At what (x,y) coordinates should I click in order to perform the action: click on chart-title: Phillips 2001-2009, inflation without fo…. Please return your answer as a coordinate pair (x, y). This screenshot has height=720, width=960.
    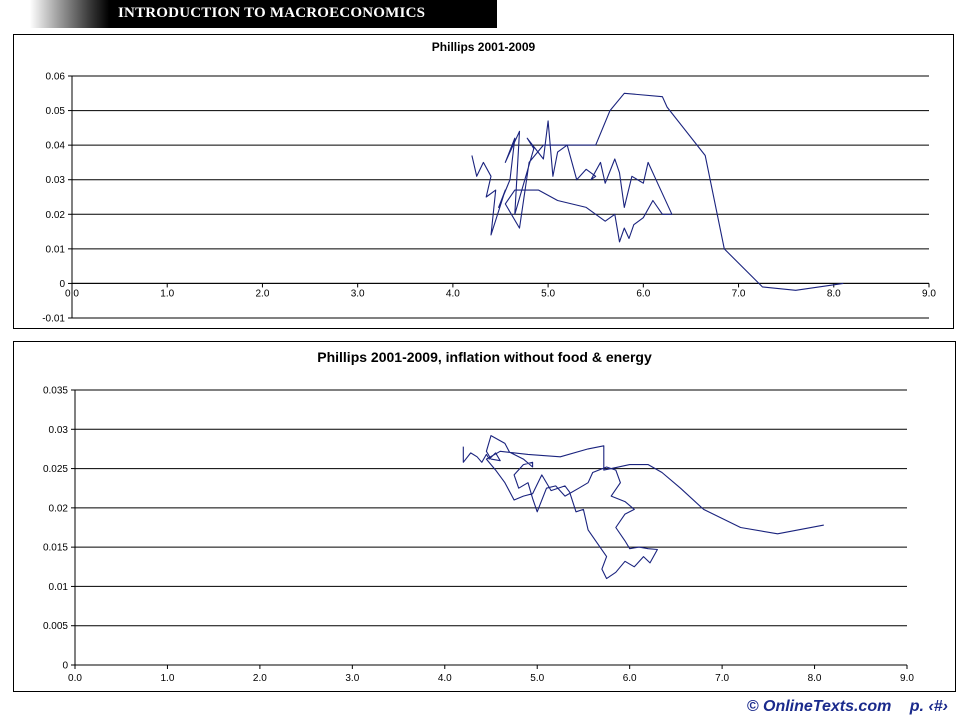
    Looking at the image, I should click on (484, 357).